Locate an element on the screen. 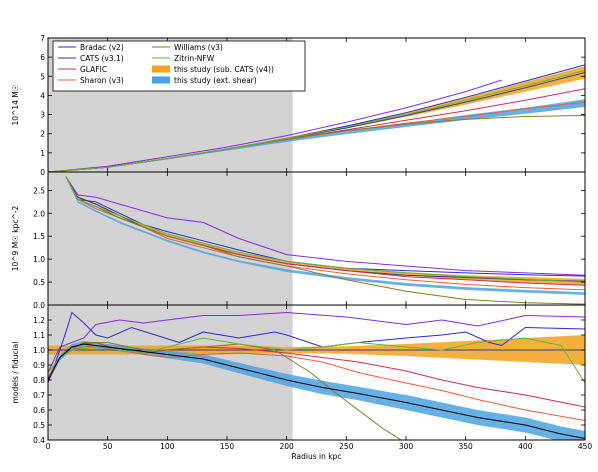 This screenshot has height=472, width=598. y-tick-label: 1.2 is located at coordinates (39, 320).